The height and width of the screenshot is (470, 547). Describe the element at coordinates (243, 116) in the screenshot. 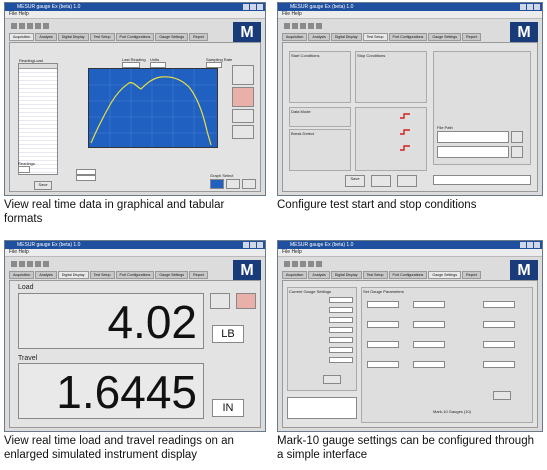

I see `zero-button` at that location.